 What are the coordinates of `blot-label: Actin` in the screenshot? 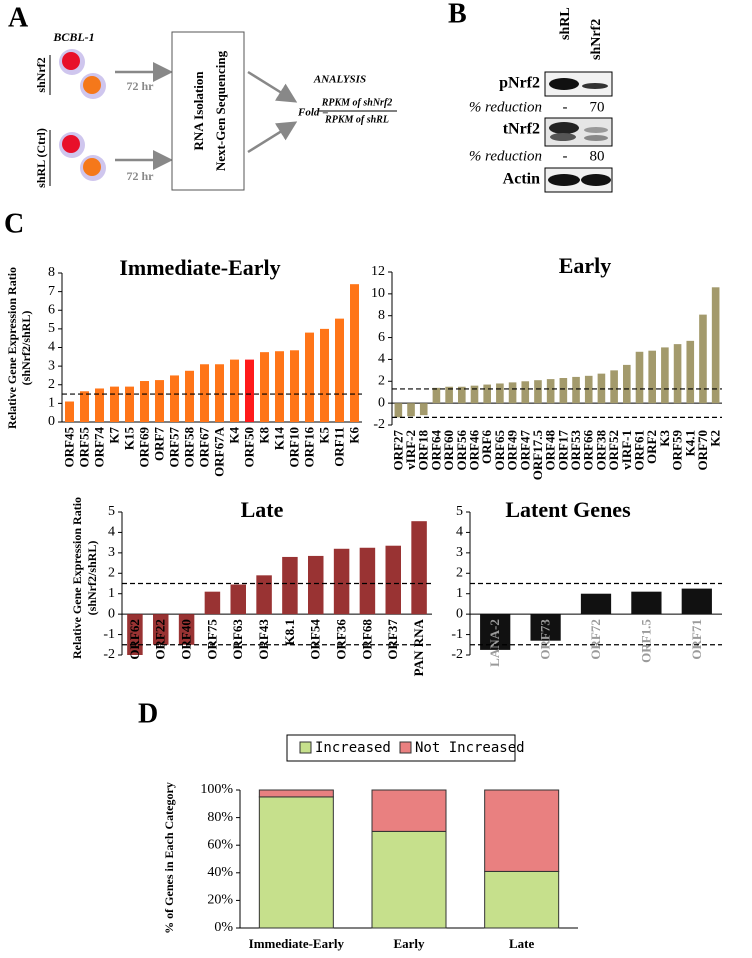 It's located at (521, 179).